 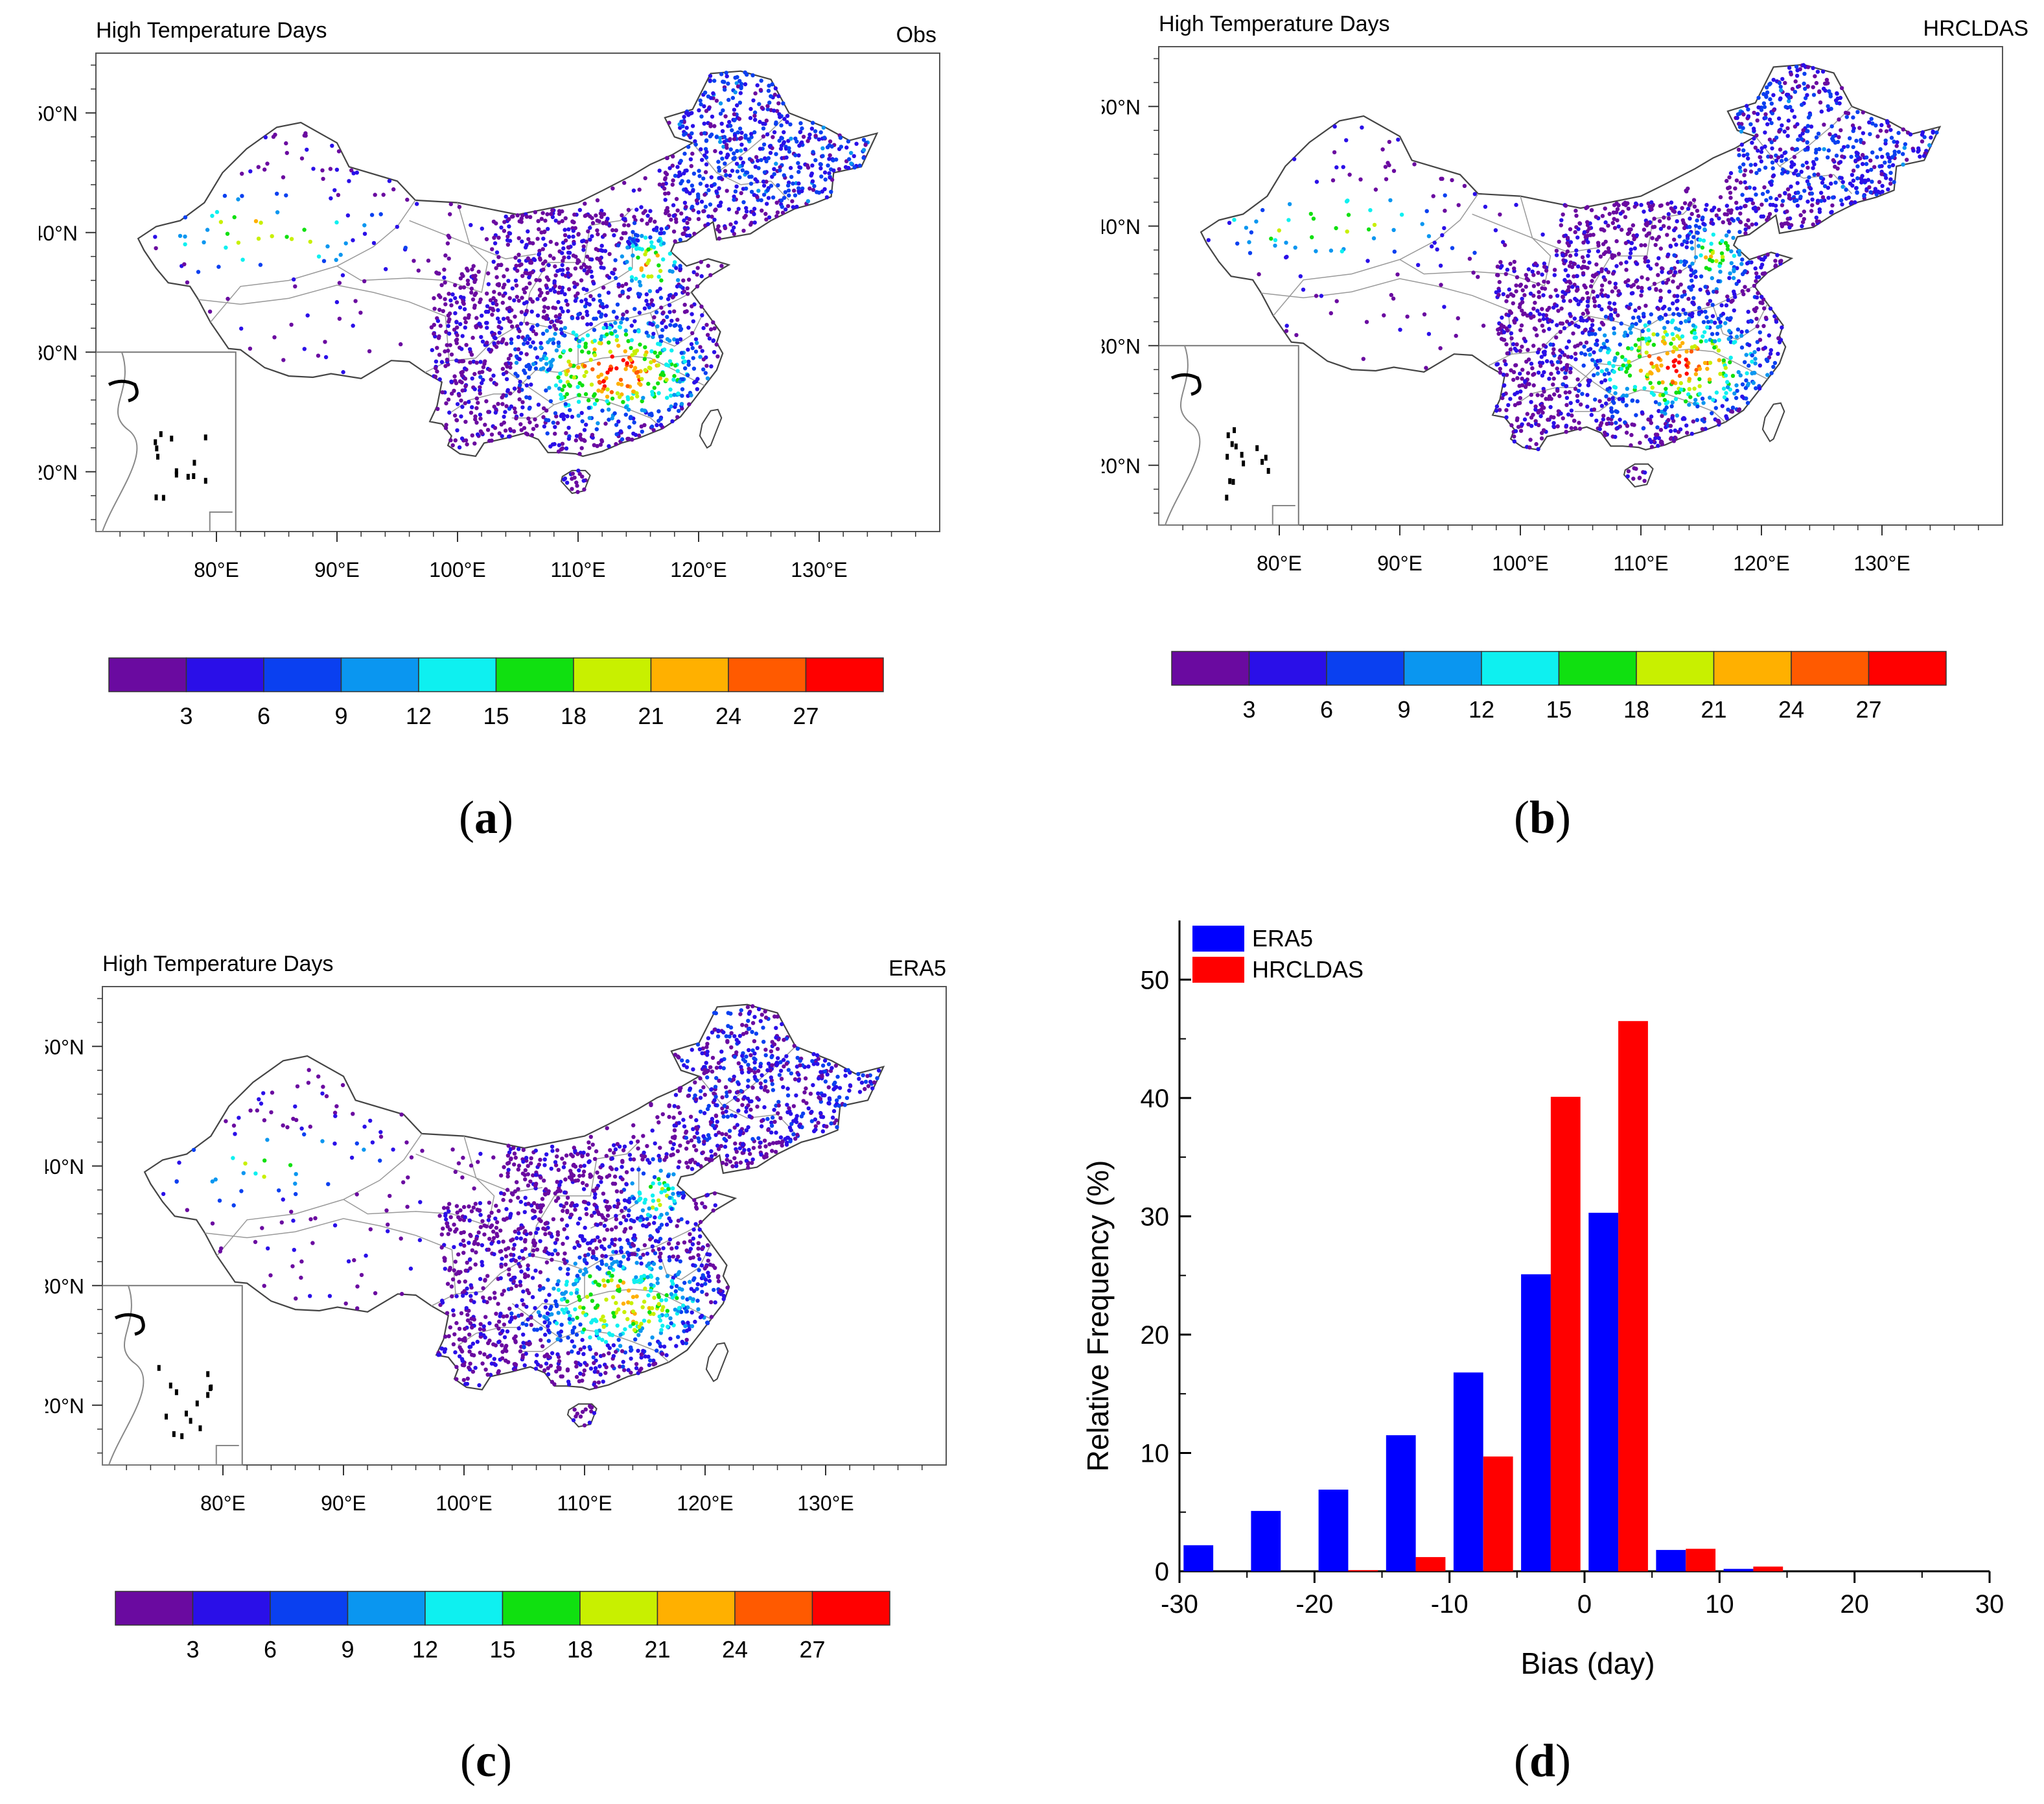 I want to click on colorbar-tick-label: 9, so click(x=341, y=715).